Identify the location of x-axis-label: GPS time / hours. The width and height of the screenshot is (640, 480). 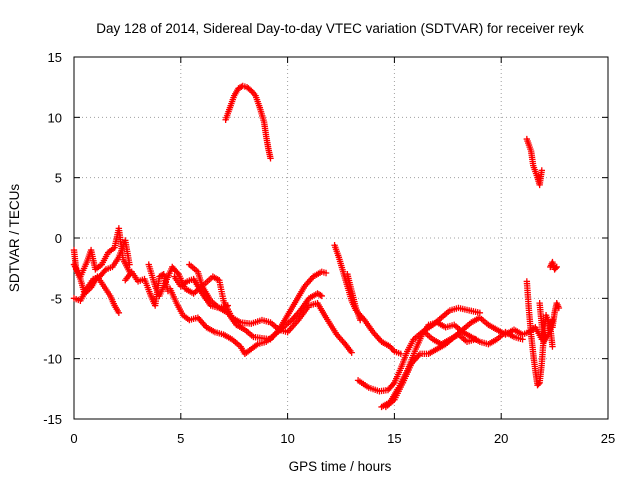
(340, 466).